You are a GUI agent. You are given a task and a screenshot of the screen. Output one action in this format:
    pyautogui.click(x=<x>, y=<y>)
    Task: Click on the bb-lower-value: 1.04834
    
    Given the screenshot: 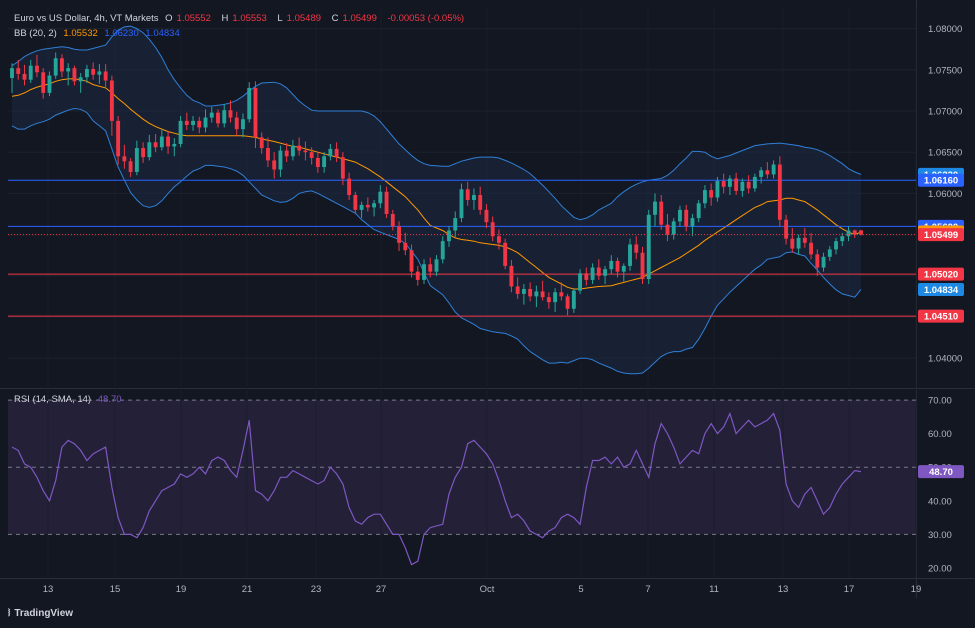 What is the action you would take?
    pyautogui.click(x=162, y=33)
    